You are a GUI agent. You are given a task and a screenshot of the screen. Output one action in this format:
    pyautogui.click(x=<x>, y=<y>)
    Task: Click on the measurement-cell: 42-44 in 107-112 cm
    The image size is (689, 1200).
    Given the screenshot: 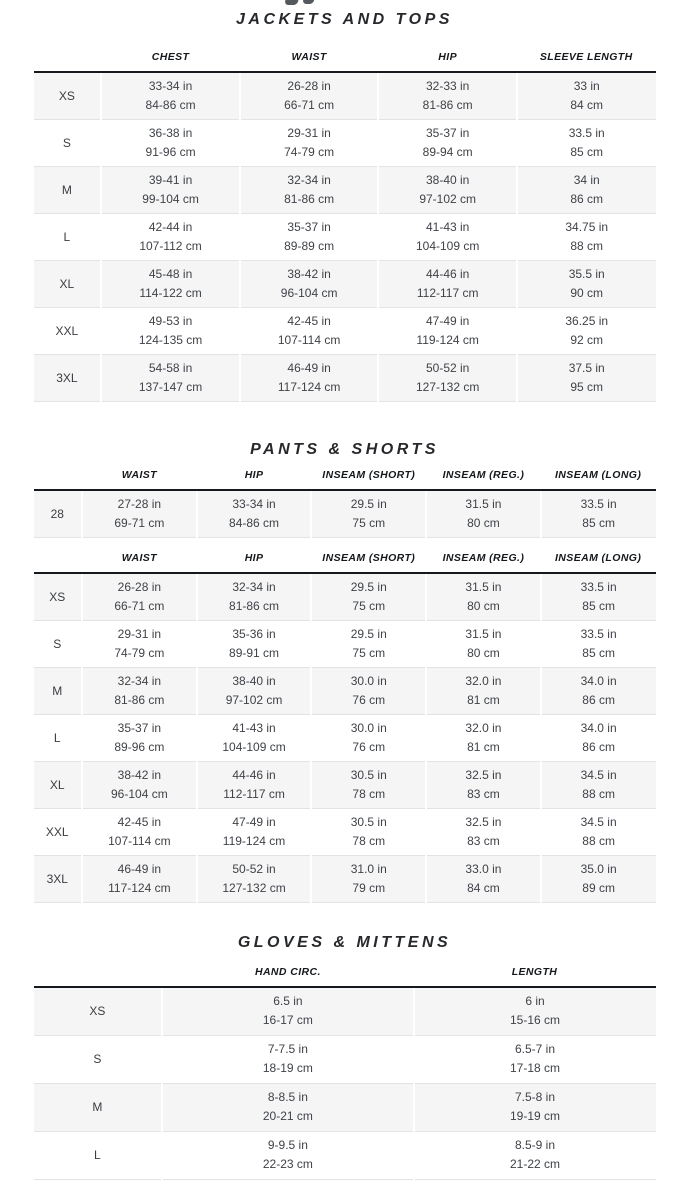 What is the action you would take?
    pyautogui.click(x=170, y=237)
    